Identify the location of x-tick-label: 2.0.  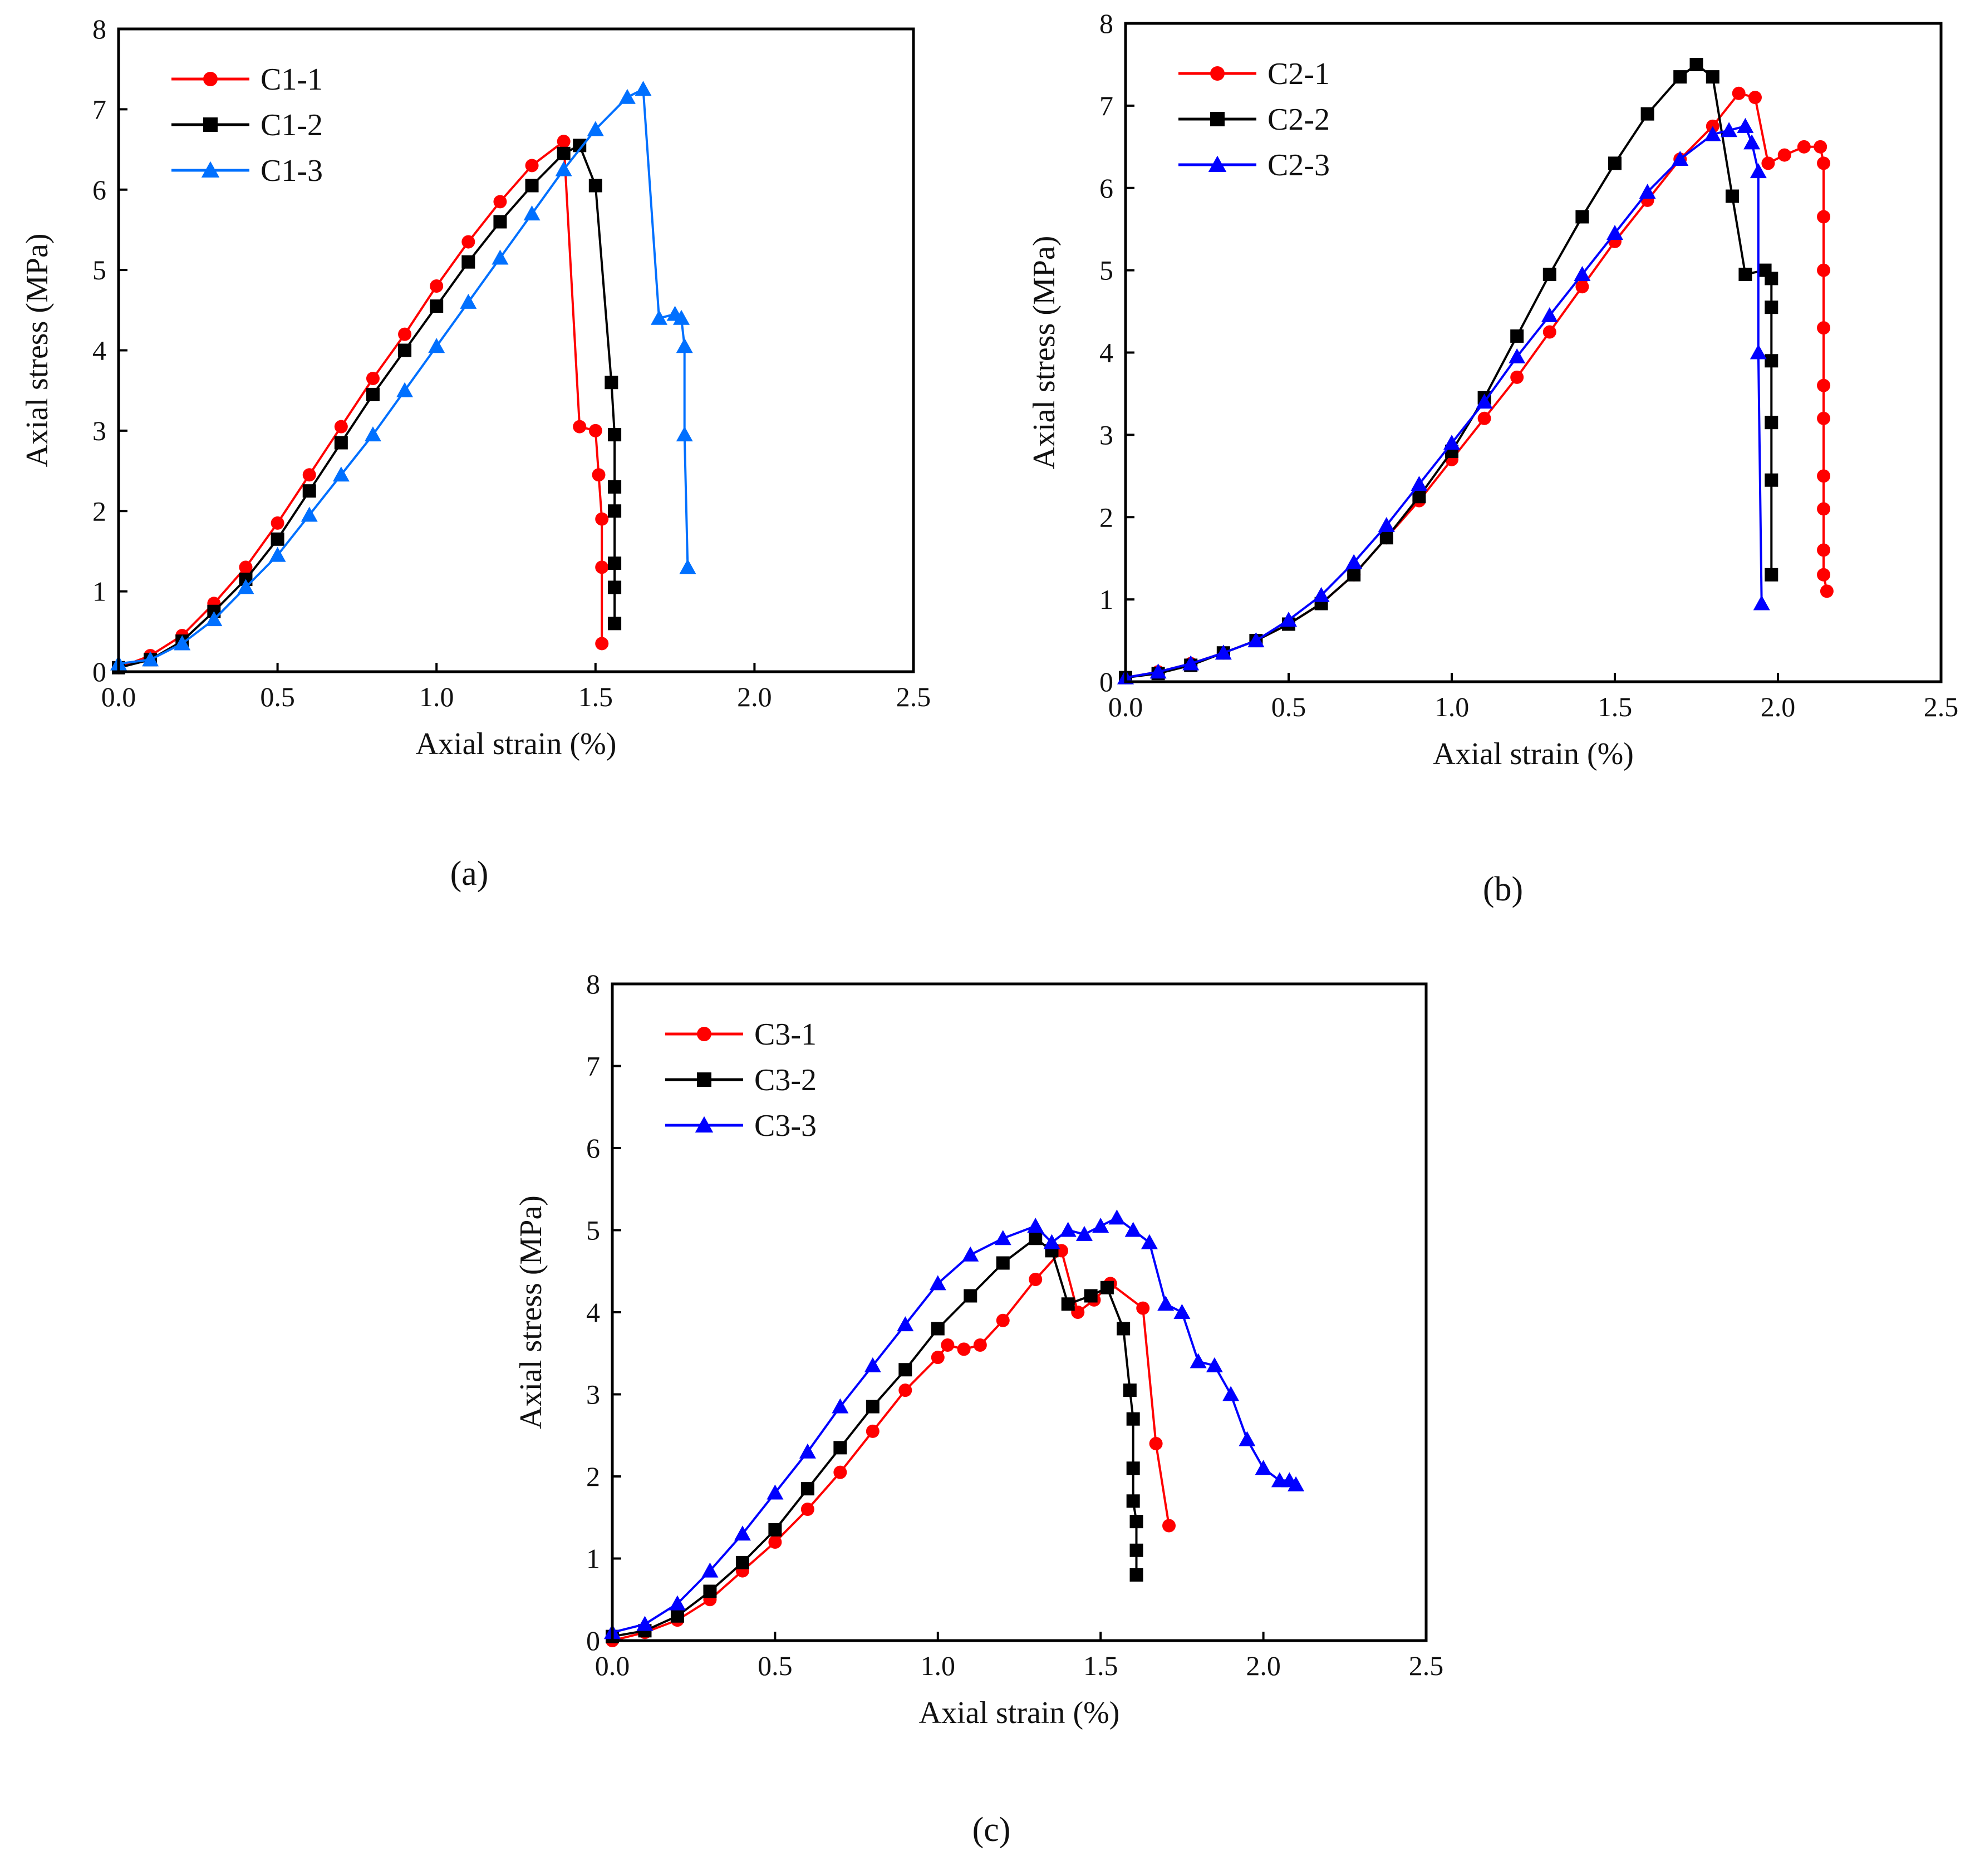
(1778, 707).